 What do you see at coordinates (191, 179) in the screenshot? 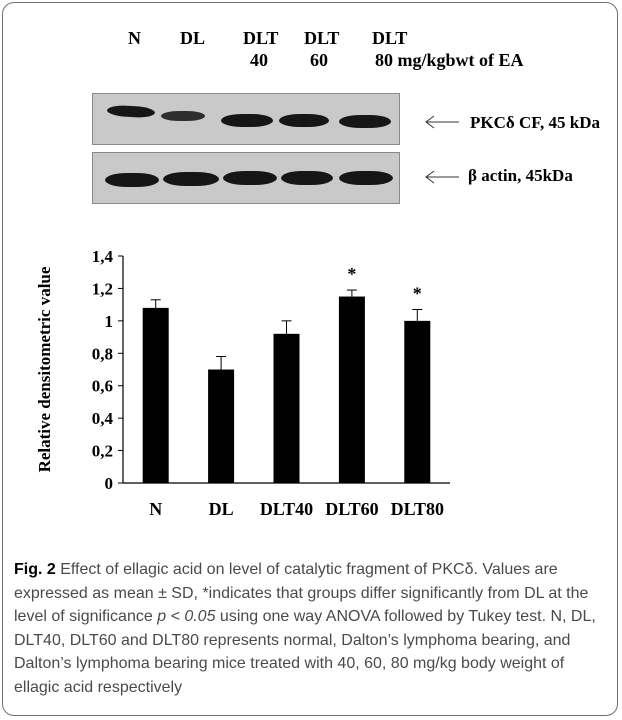
I see `actin-band-dl` at bounding box center [191, 179].